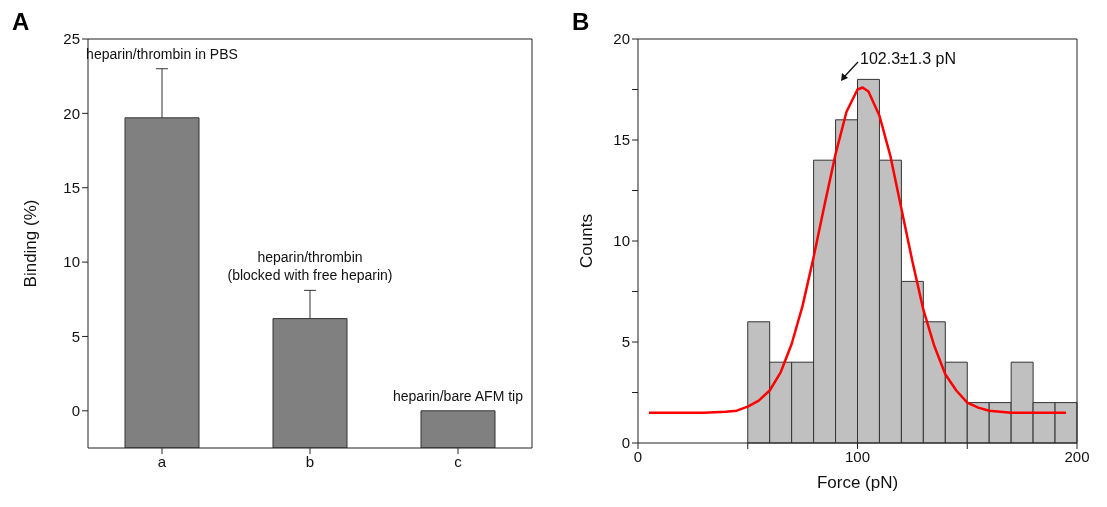 The width and height of the screenshot is (1107, 507). Describe the element at coordinates (1077, 456) in the screenshot. I see `x-tick-label: 200` at that location.